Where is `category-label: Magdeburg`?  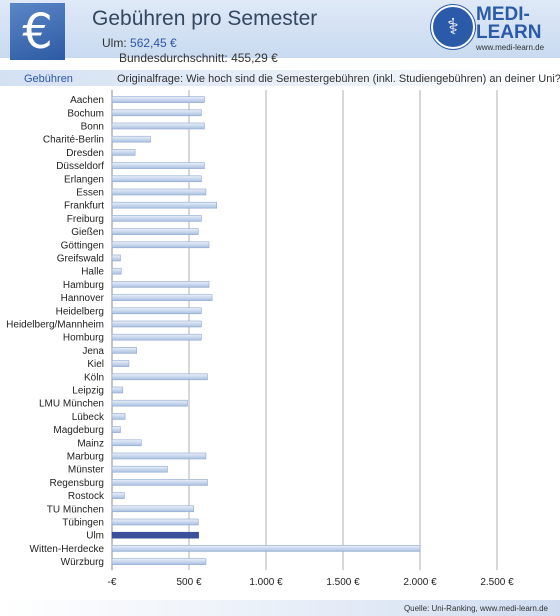 category-label: Magdeburg is located at coordinates (78, 430).